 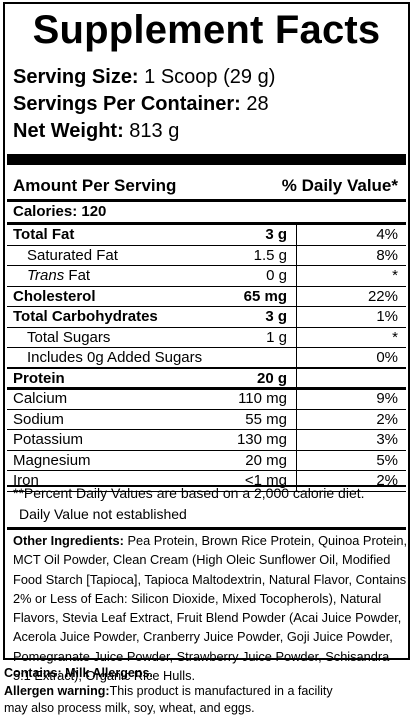 What do you see at coordinates (207, 77) in the screenshot?
I see `serving-size-value: 1 Scoop (29 g)` at bounding box center [207, 77].